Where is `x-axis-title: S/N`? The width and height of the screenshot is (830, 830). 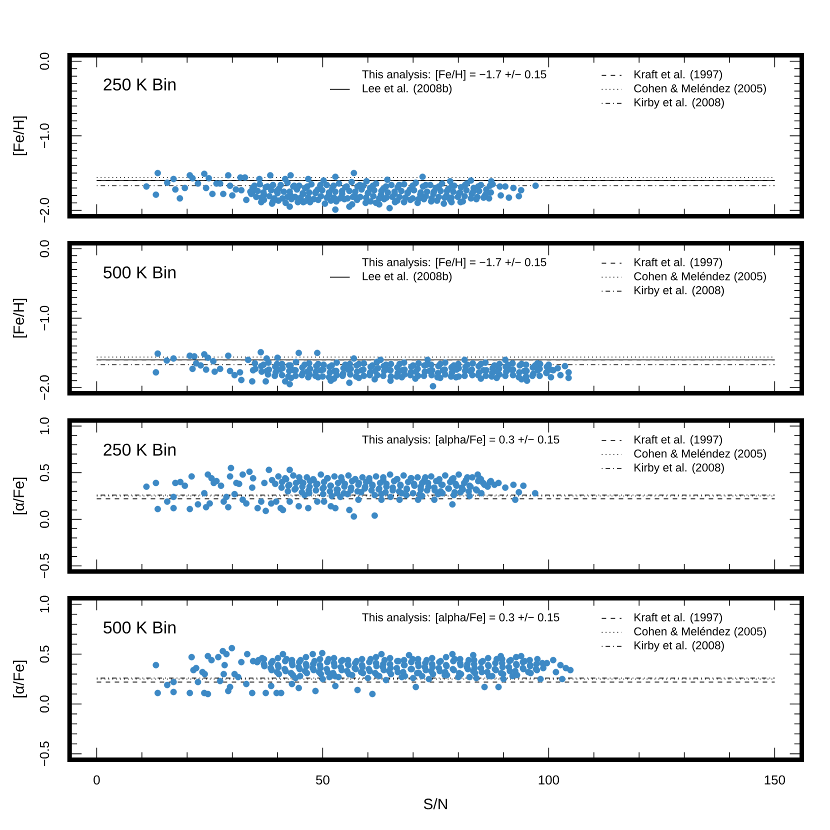 x-axis-title: S/N is located at coordinates (435, 804).